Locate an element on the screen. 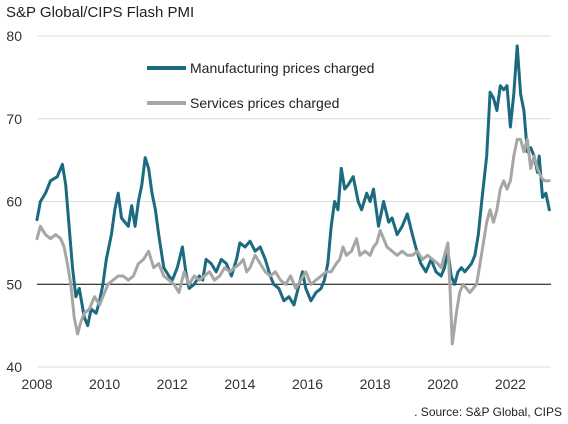 The width and height of the screenshot is (568, 424). x-axis: 2008 2010 2012 2014 2016 2018 2020 2022 is located at coordinates (273, 384).